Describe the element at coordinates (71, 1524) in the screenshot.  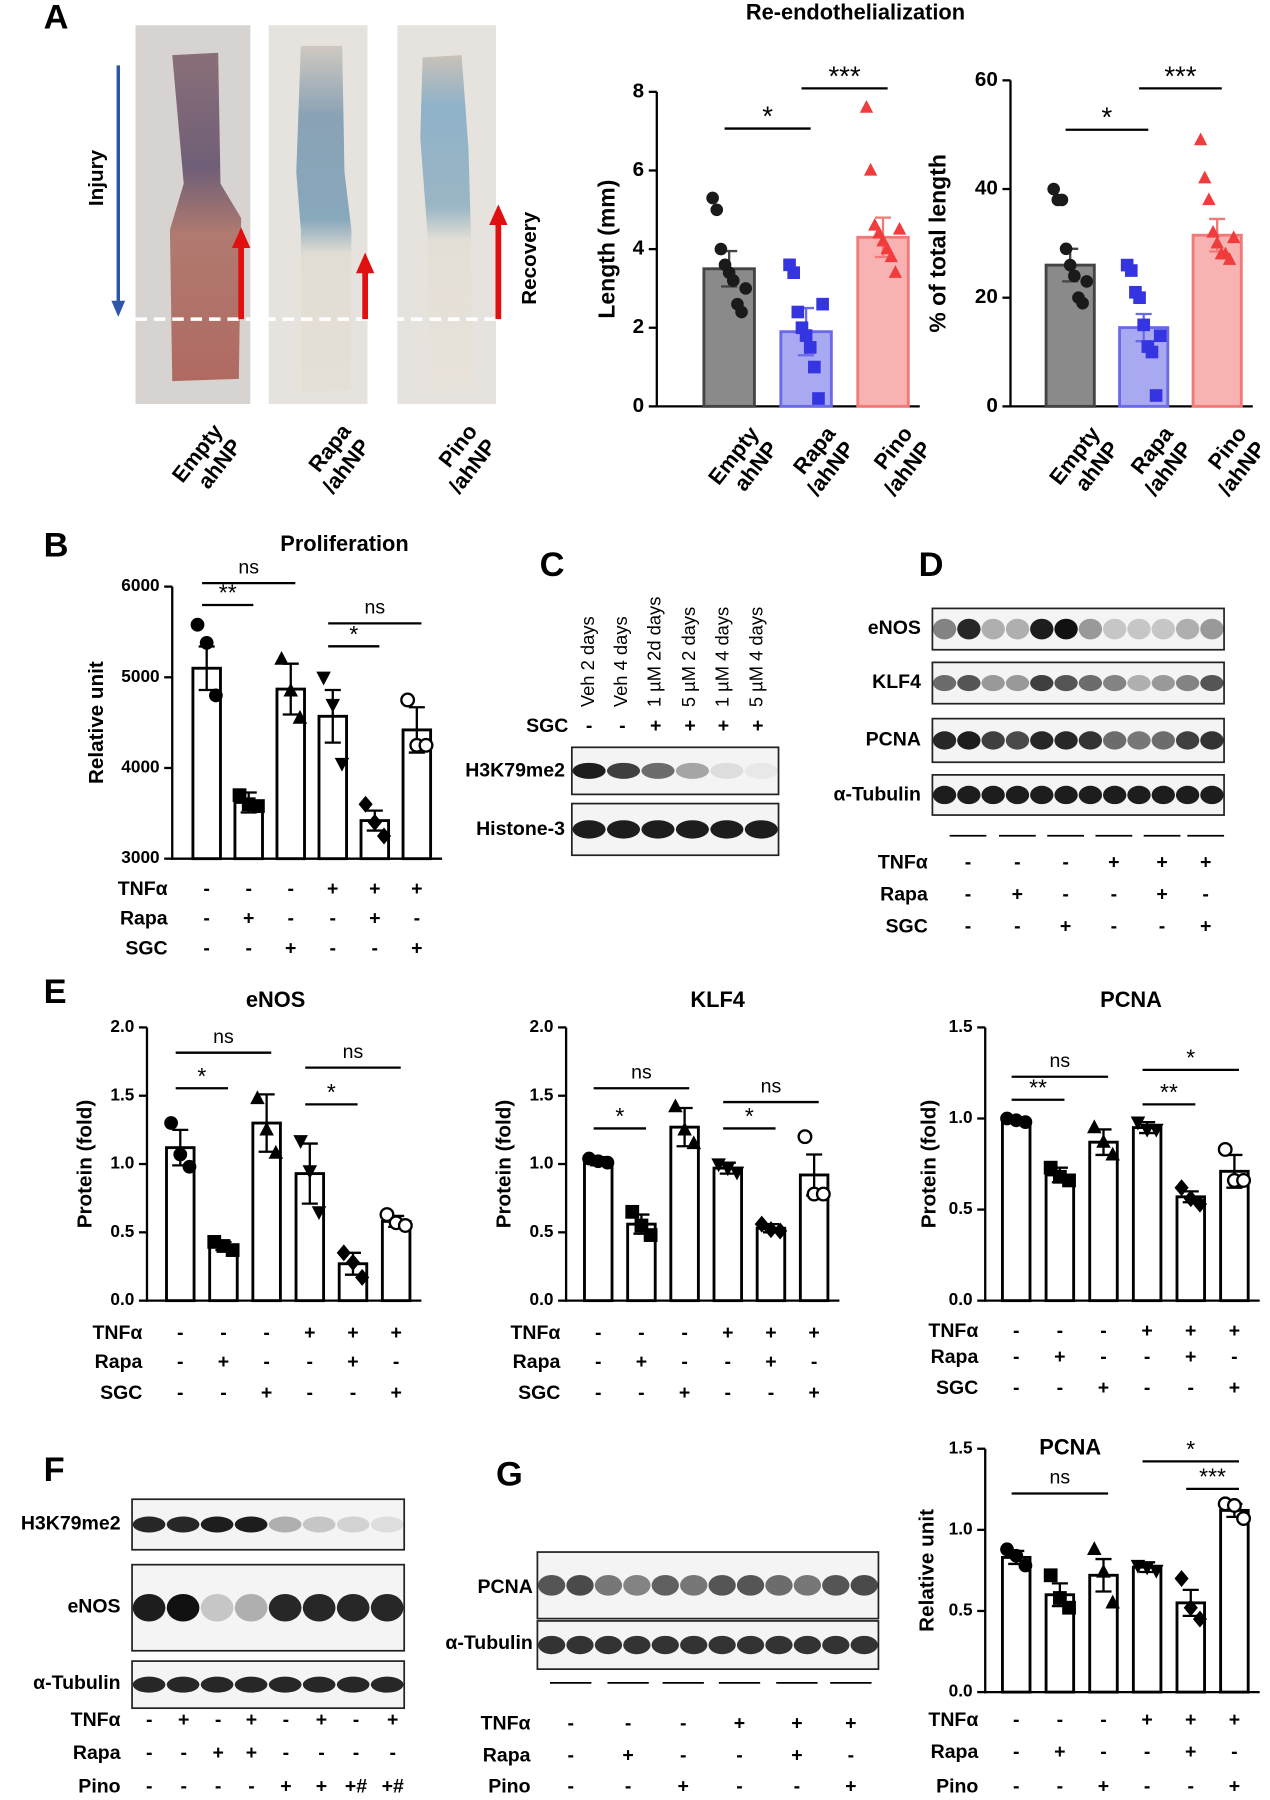
I see `blot-label: H3K79me2` at that location.